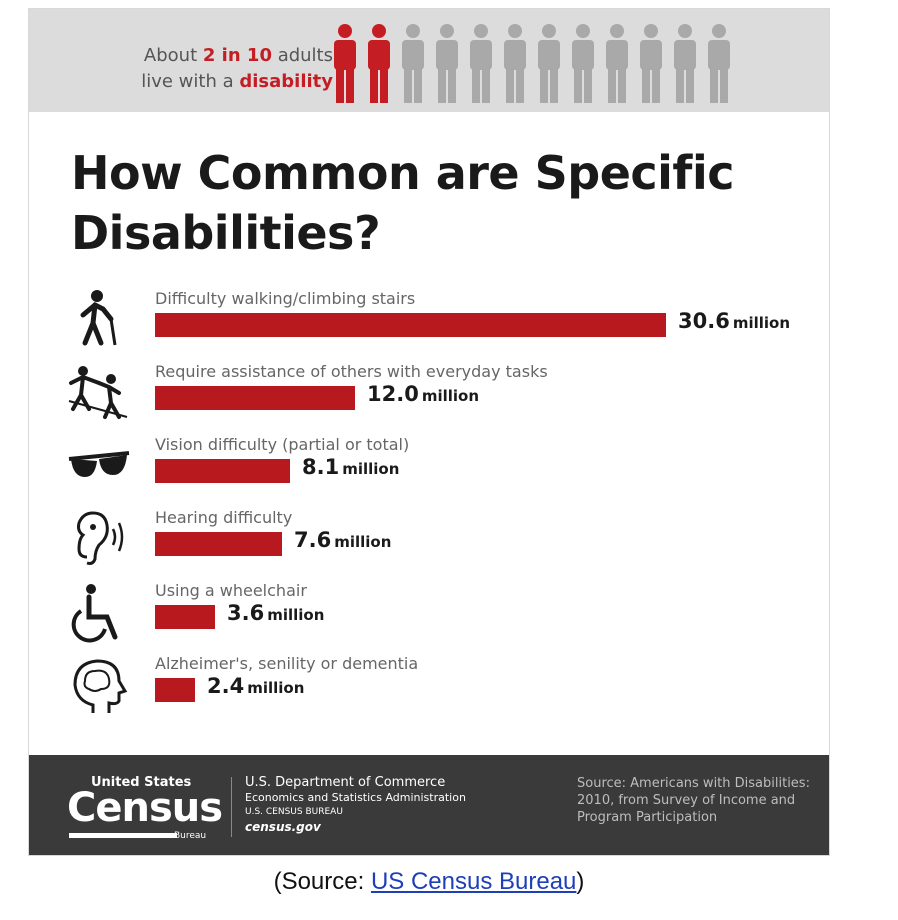 The height and width of the screenshot is (920, 898). I want to click on source-link: US Census Bureau, so click(473, 881).